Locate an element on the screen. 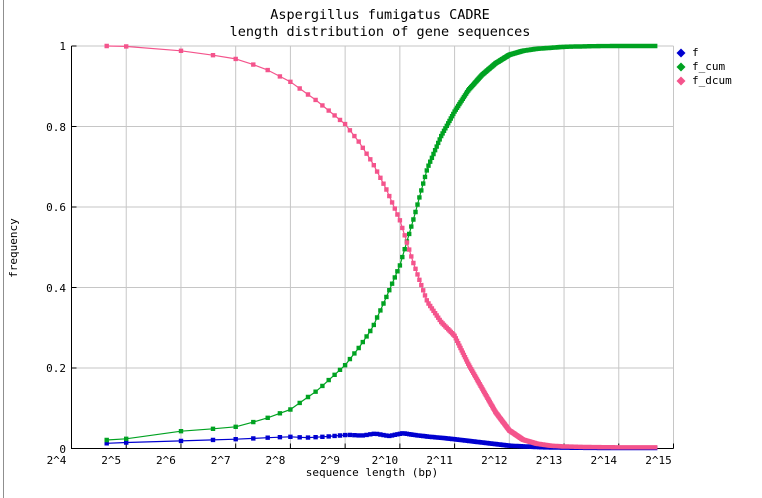 The image size is (762, 498). chart-title-line1: Aspergillus fumigatus CADRE is located at coordinates (380, 15).